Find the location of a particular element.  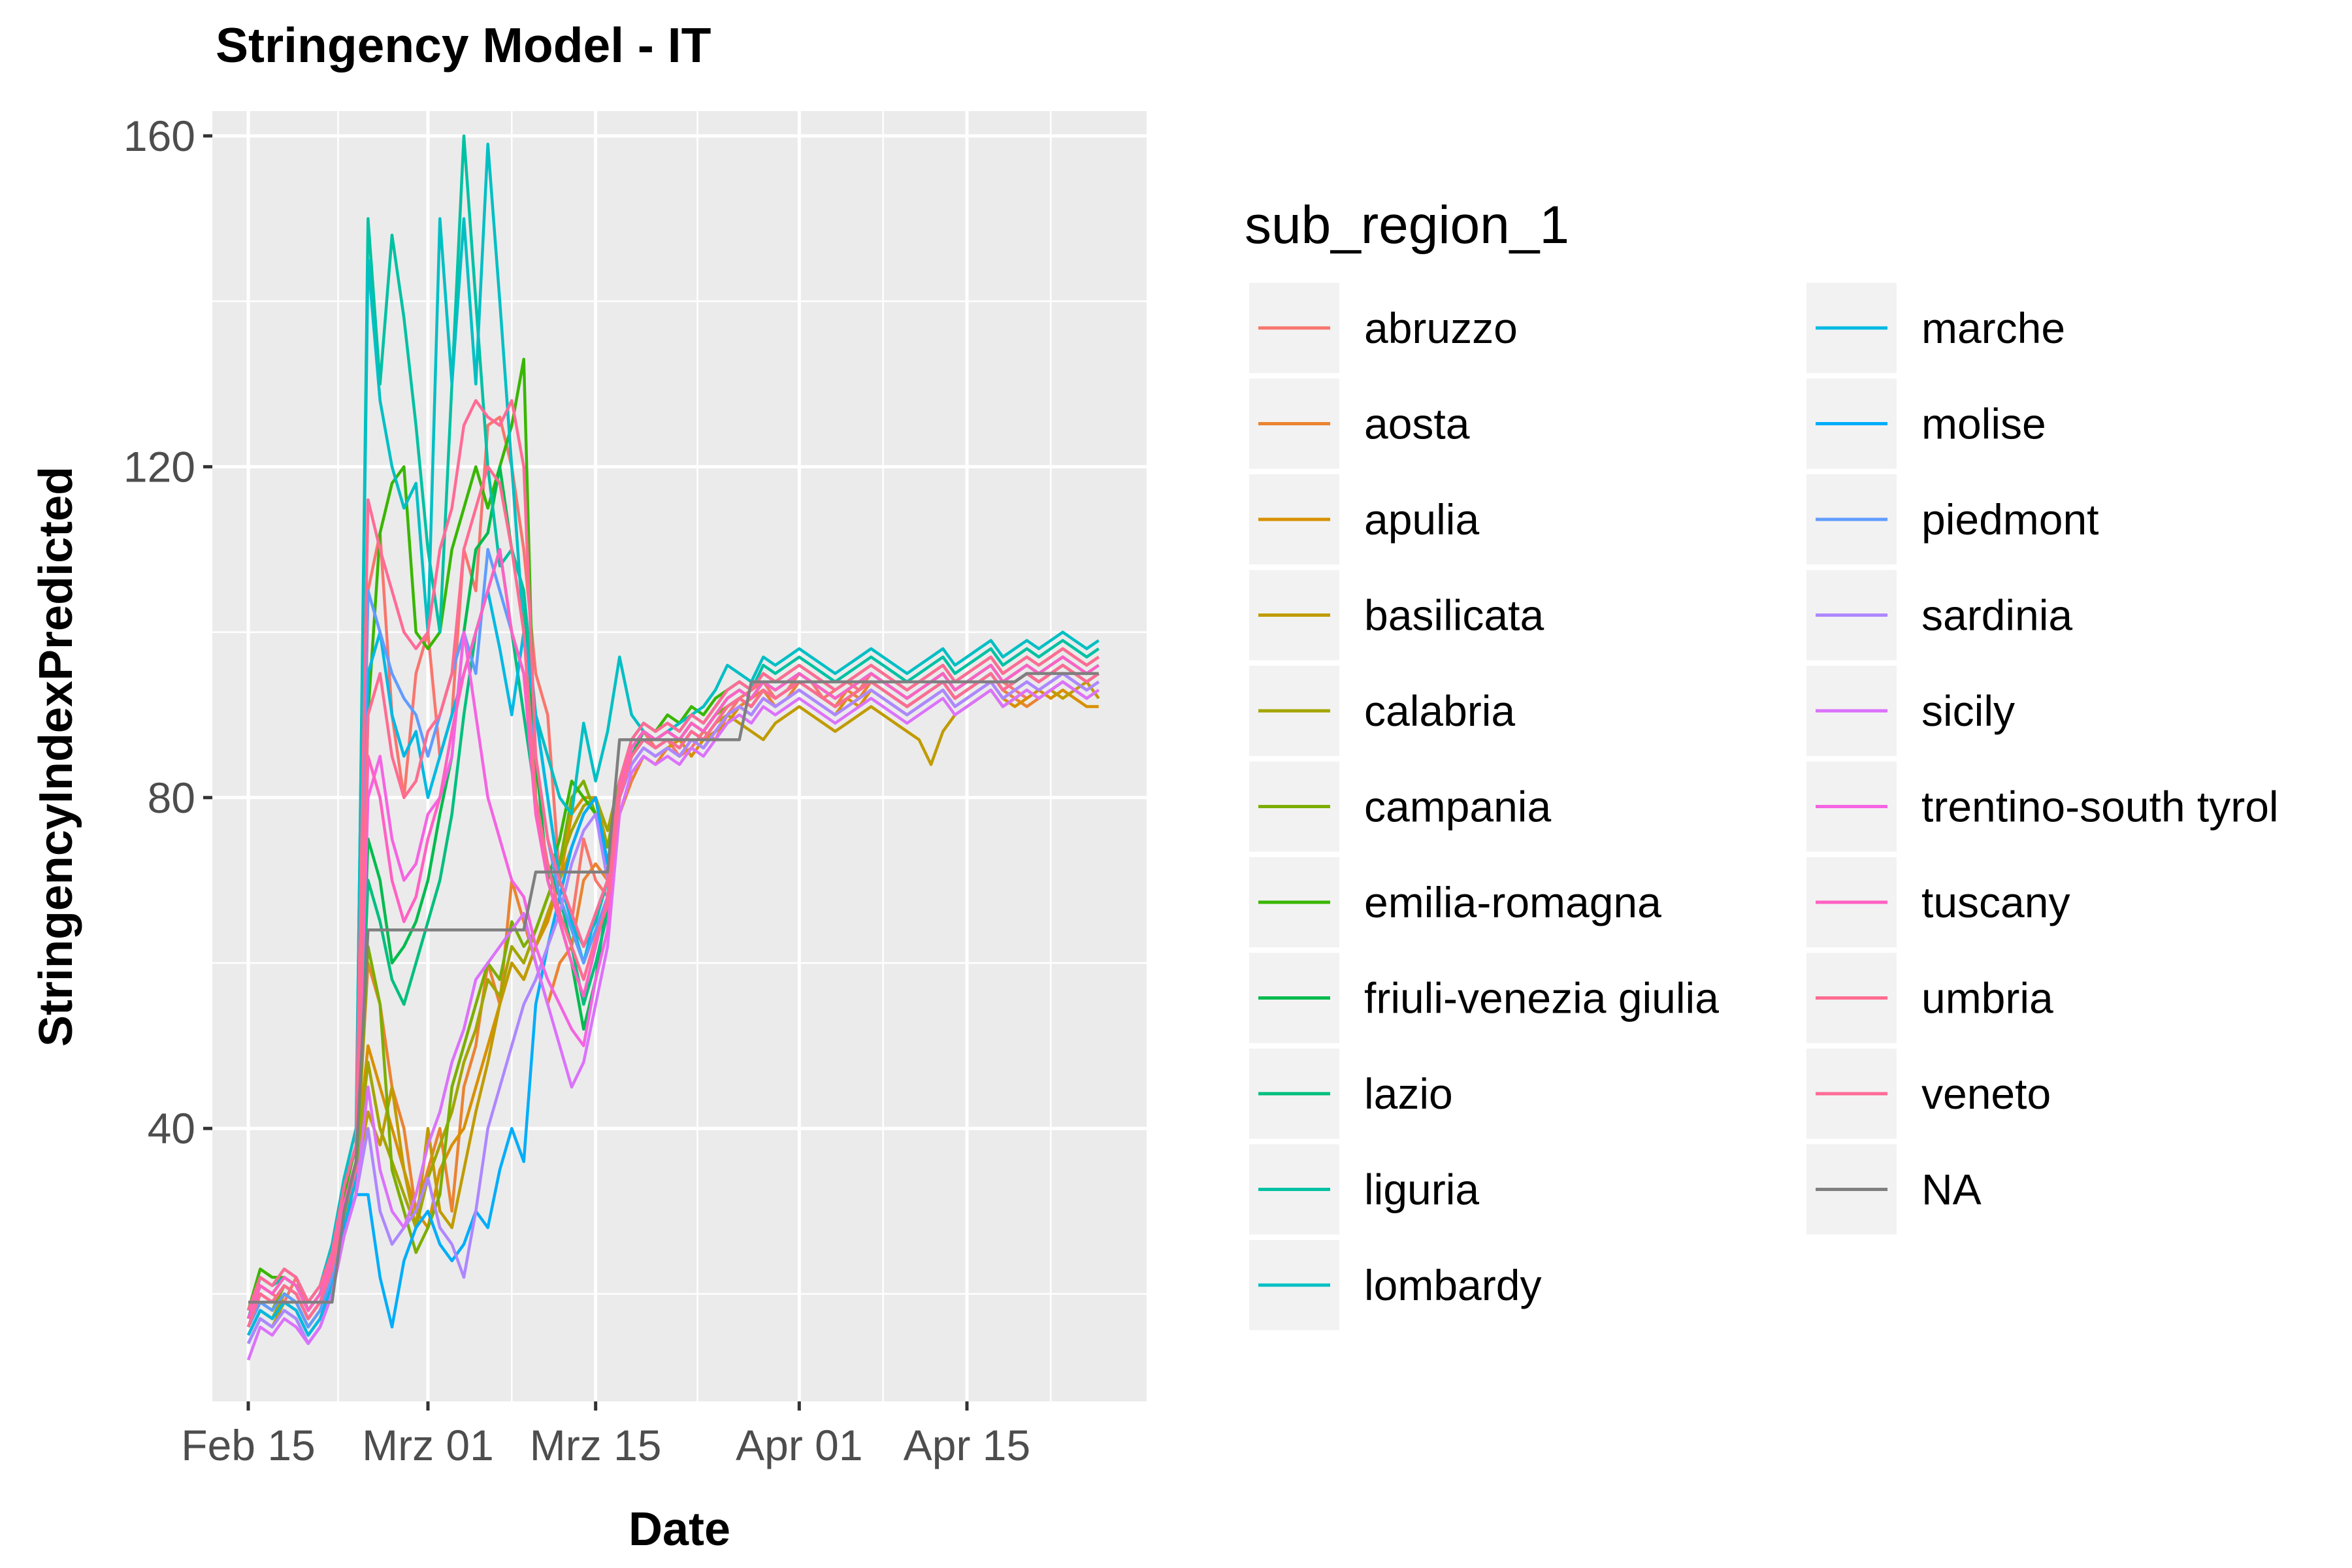

legend-label-basilicata: basilicata is located at coordinates (1454, 615).